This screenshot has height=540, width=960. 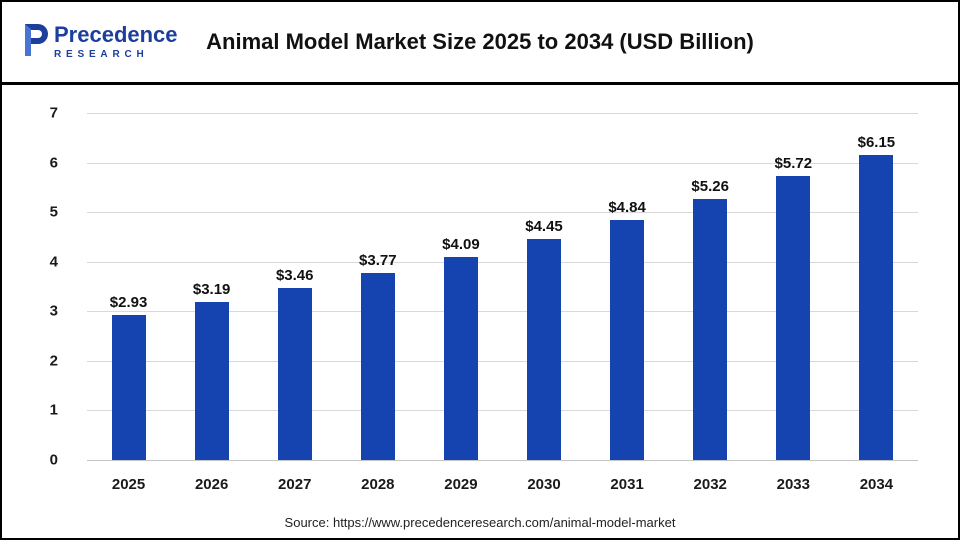 What do you see at coordinates (53, 311) in the screenshot?
I see `y-axis-tick-label: 3` at bounding box center [53, 311].